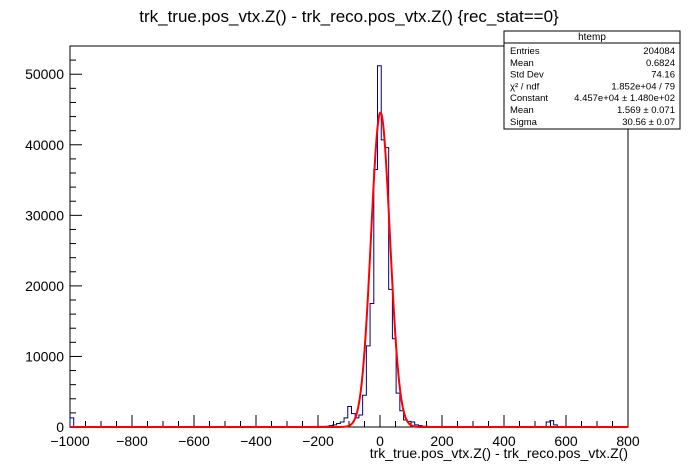  I want to click on x-tick-label: −800, so click(132, 441).